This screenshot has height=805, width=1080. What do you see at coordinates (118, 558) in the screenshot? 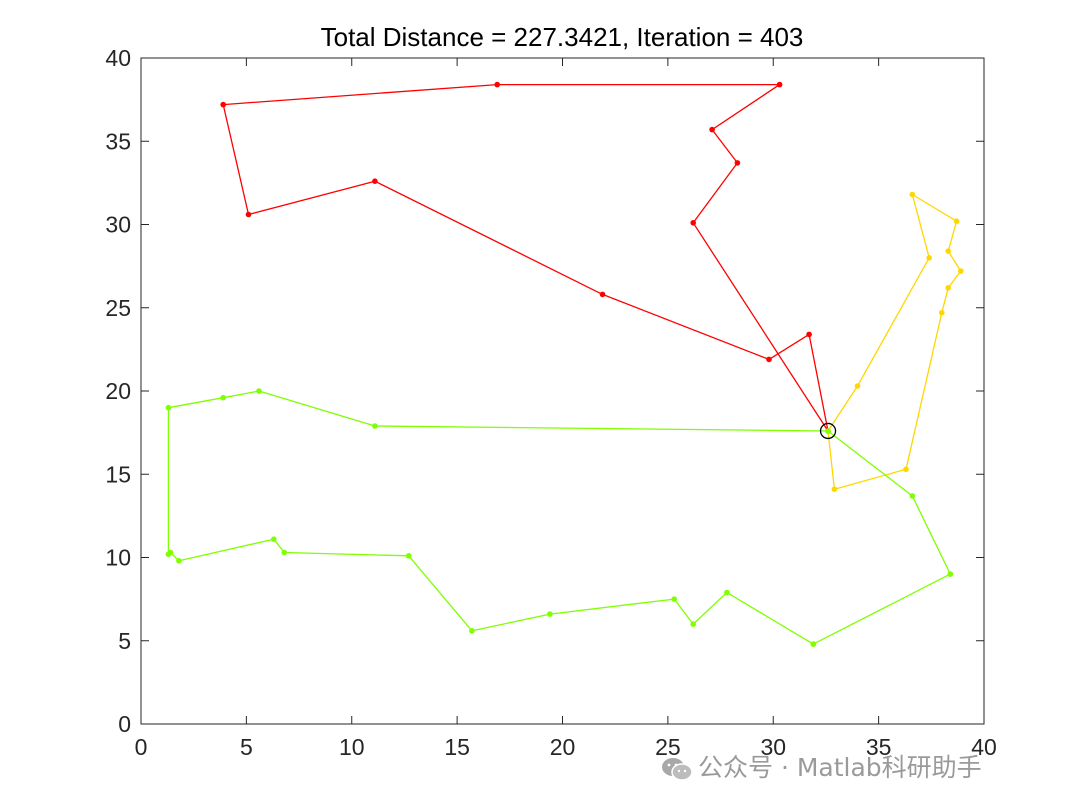
I see `y-tick-label: 10` at bounding box center [118, 558].